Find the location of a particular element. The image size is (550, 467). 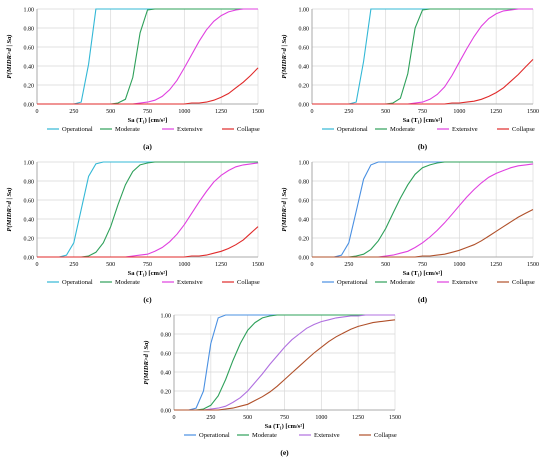

chart-3-y-tick-label: 0.20 is located at coordinates (29, 240).